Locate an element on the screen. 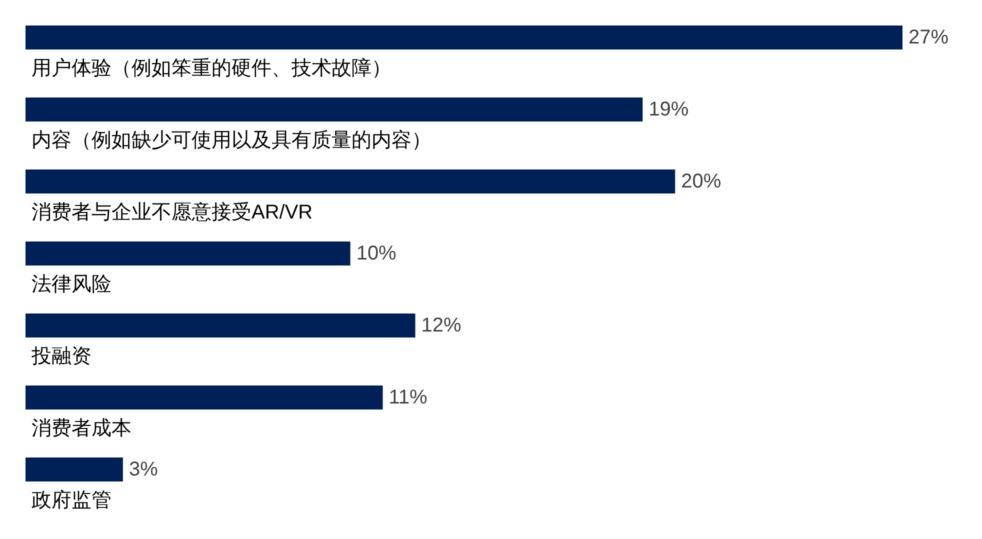 The image size is (982, 539). data-label: 3% is located at coordinates (143, 469).